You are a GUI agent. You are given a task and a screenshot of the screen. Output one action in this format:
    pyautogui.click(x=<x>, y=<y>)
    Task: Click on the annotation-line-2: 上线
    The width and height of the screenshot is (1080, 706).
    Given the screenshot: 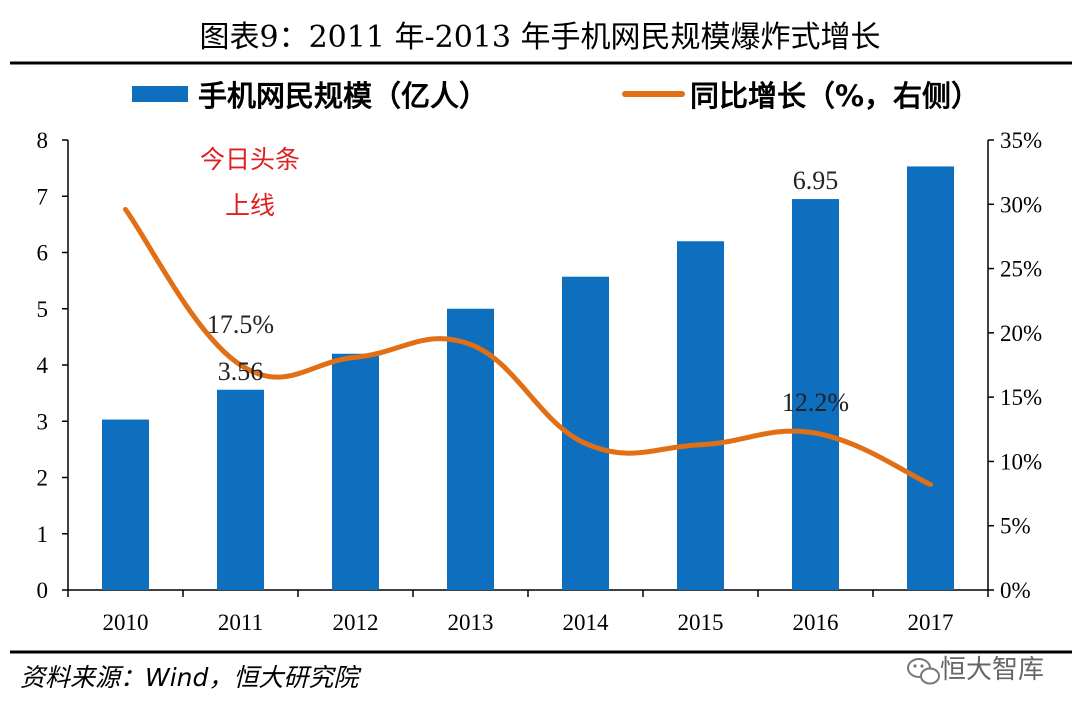 What is the action you would take?
    pyautogui.click(x=250, y=205)
    